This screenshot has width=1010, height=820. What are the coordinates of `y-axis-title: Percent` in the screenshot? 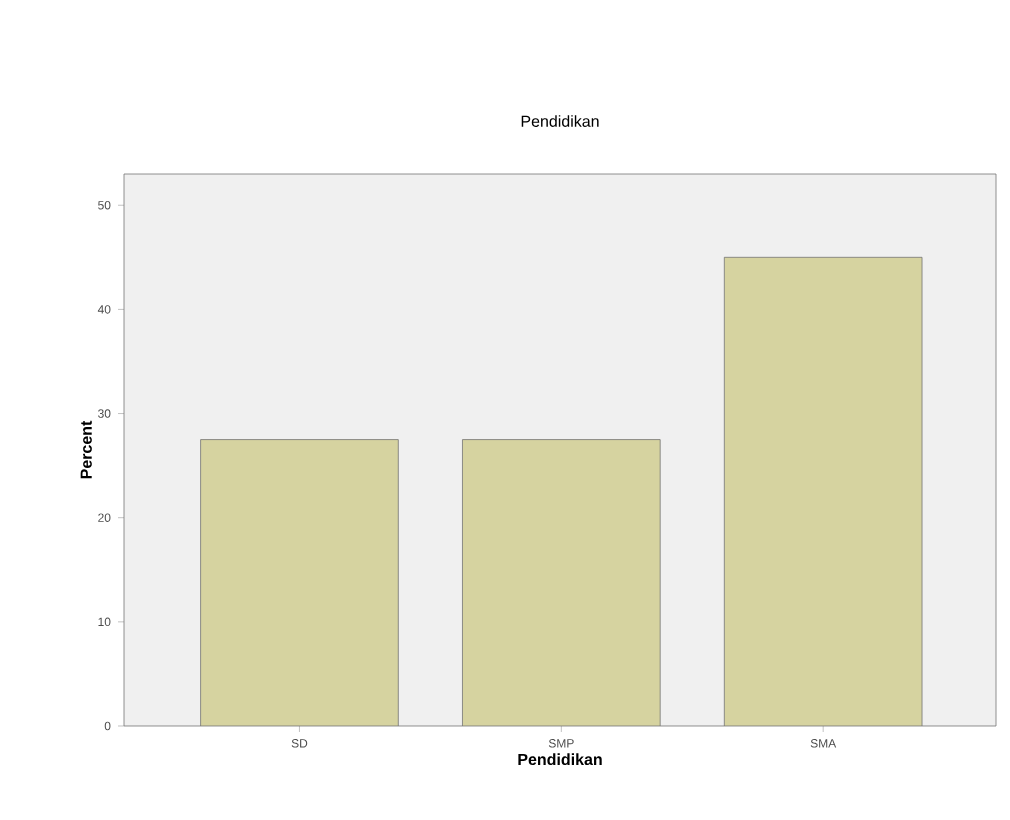 It's located at (86, 449).